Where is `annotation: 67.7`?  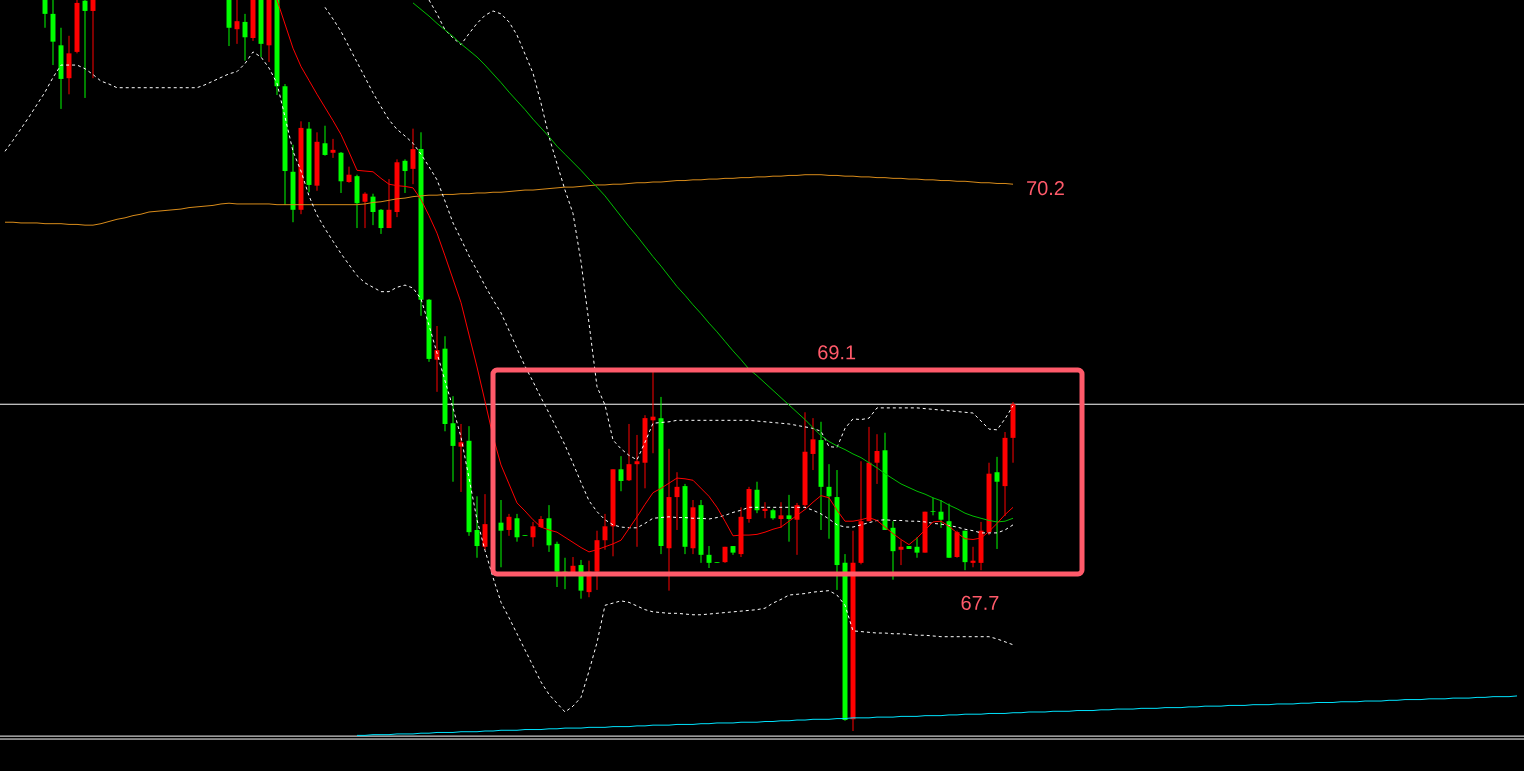
annotation: 67.7 is located at coordinates (980, 602).